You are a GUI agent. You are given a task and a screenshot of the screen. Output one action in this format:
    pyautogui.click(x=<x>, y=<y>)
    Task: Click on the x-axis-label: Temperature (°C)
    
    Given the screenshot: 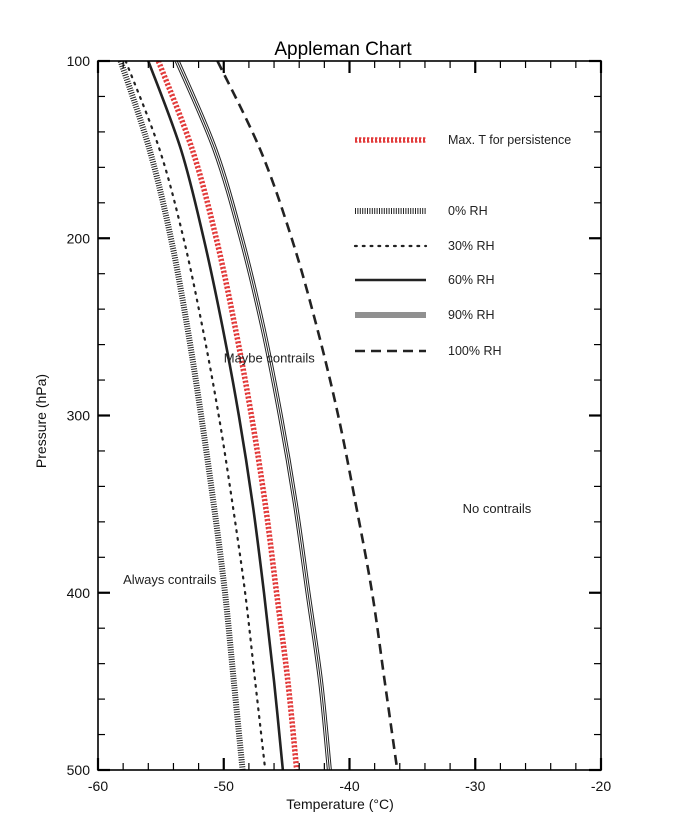 What is the action you would take?
    pyautogui.click(x=340, y=804)
    